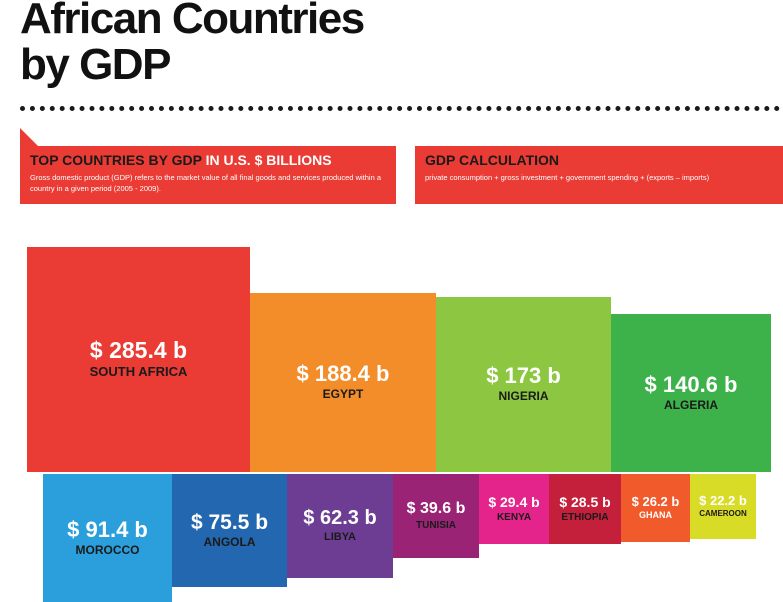 The width and height of the screenshot is (783, 602). I want to click on top-countries-heading-dark: TOP COUNTRIES BY GDP, so click(116, 160).